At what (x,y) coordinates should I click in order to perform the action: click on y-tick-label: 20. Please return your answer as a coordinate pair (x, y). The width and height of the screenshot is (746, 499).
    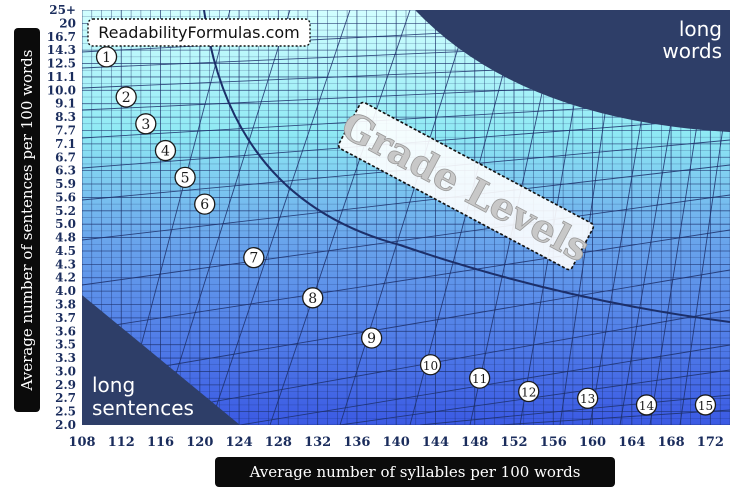
    Looking at the image, I should click on (67, 23).